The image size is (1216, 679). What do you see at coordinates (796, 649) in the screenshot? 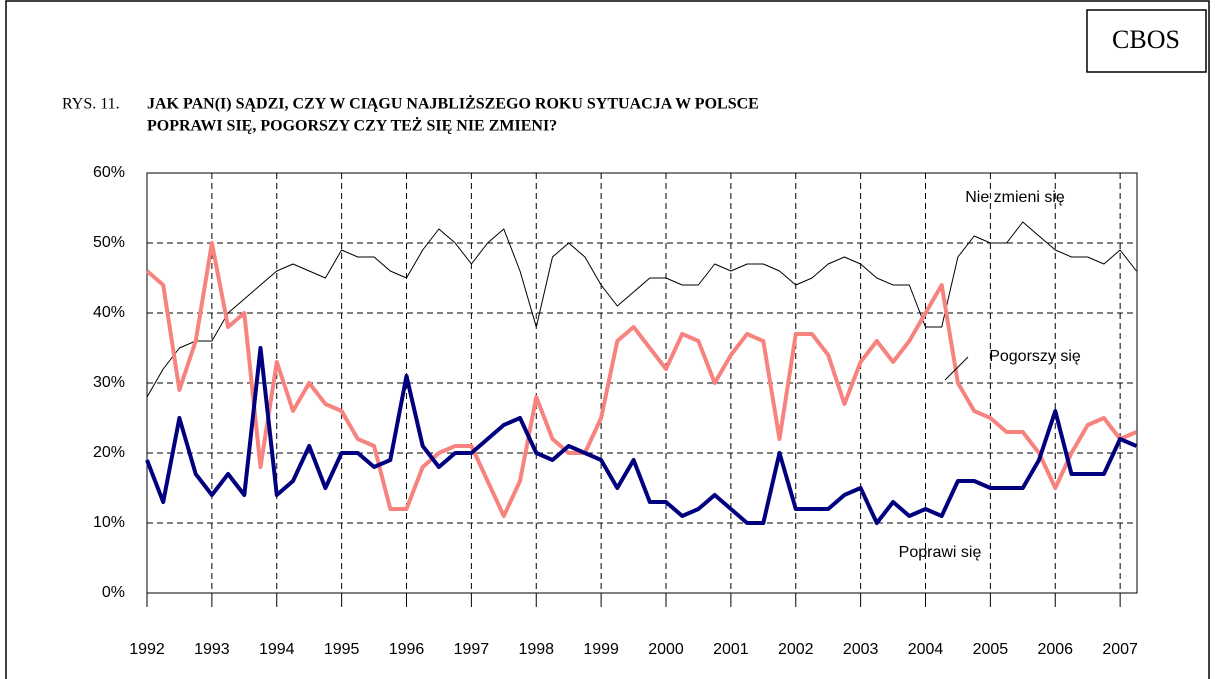
I see `x-tick-label: 2002` at bounding box center [796, 649].